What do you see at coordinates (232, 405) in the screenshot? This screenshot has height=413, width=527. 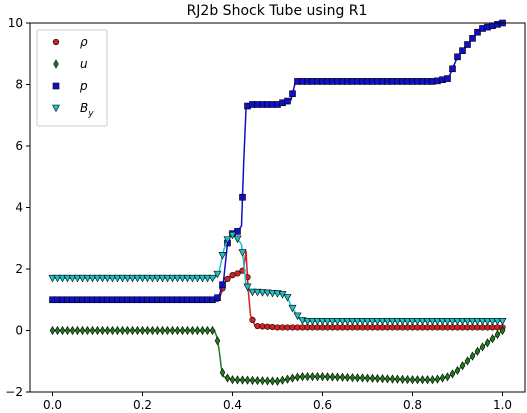 I see `x-tick-label: 0.4` at bounding box center [232, 405].